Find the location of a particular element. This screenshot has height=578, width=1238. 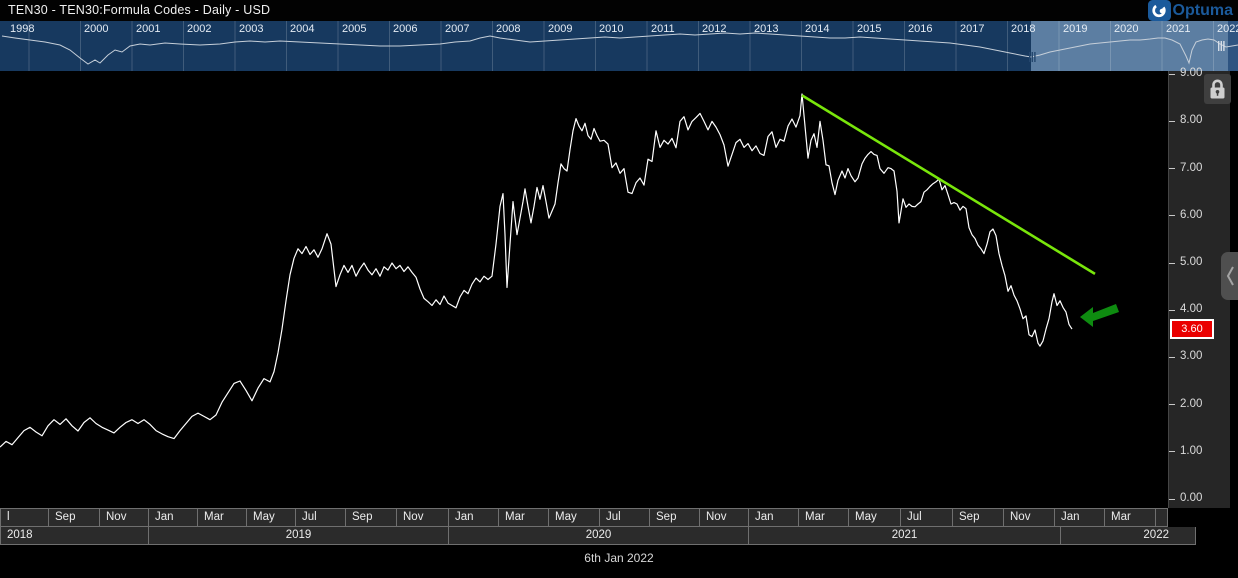

optuma-logo-icon is located at coordinates (1159, 10).